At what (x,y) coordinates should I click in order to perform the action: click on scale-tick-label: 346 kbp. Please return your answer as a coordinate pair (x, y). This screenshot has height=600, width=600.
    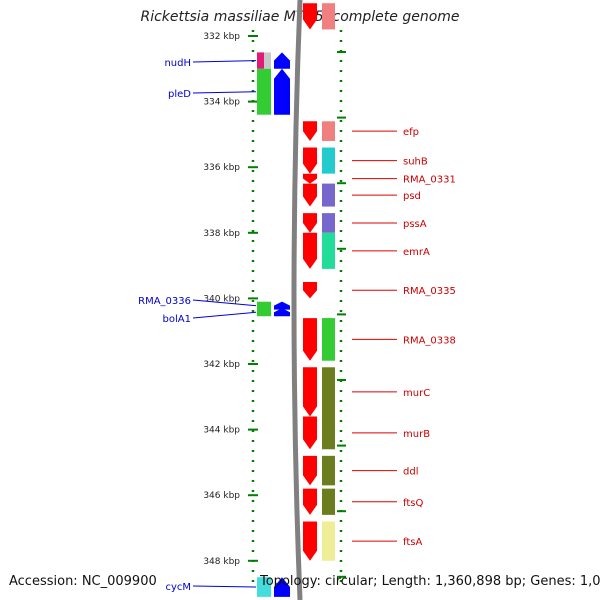
    Looking at the image, I should click on (221, 496).